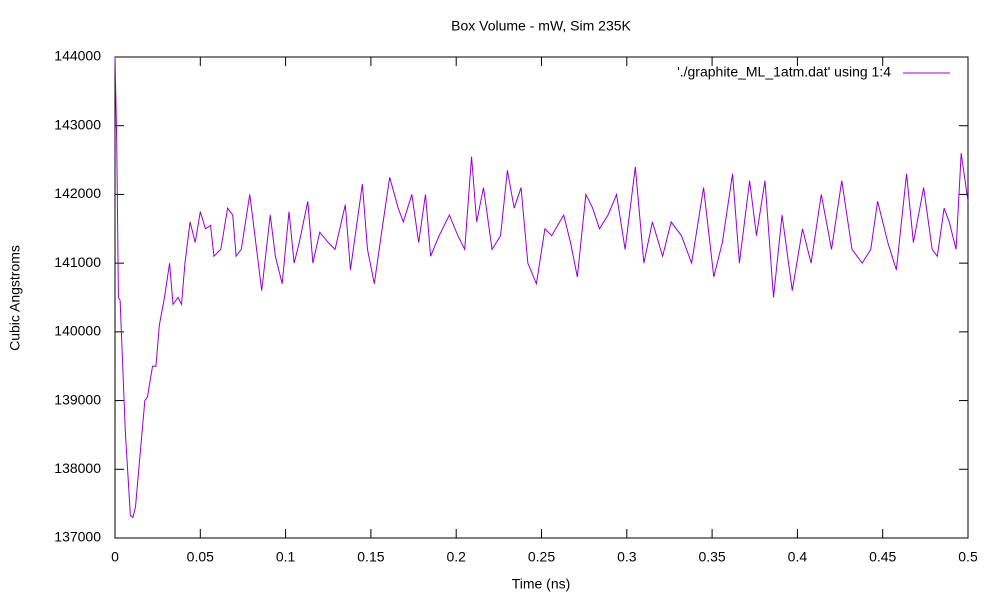 The image size is (1000, 605). I want to click on x-axis-label: Time (ns), so click(541, 584).